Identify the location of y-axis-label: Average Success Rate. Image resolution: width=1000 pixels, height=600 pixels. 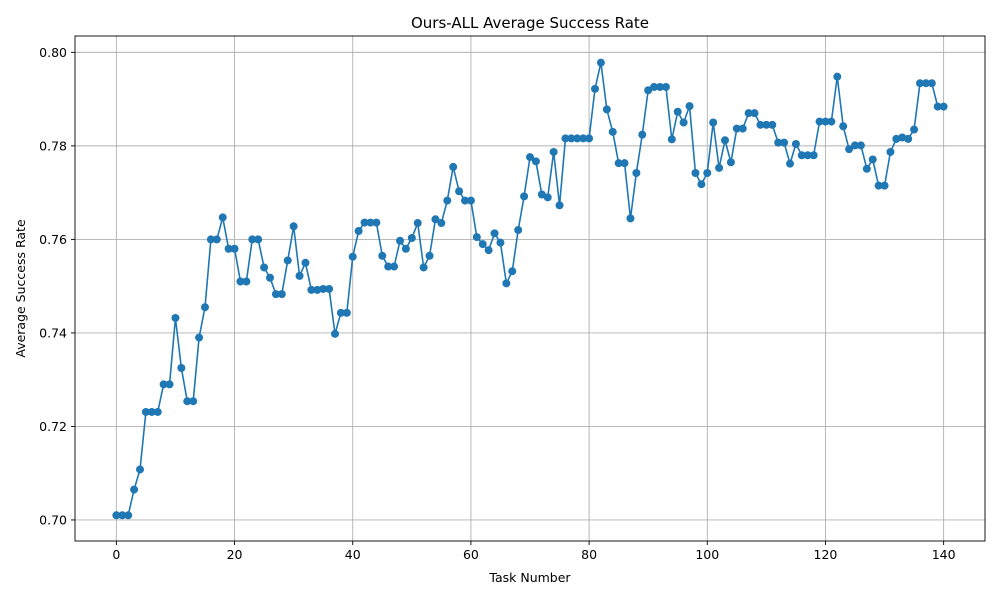
(20, 288).